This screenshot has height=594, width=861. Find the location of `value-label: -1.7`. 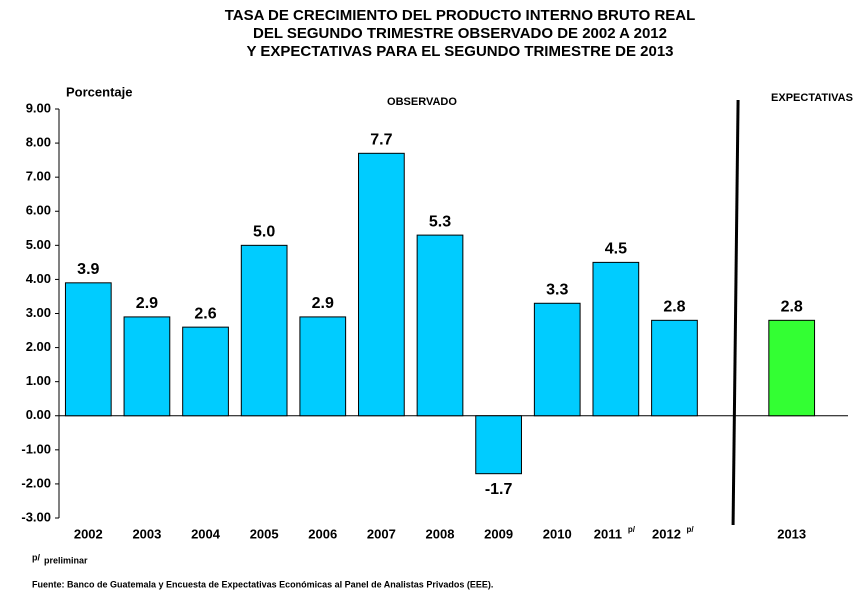

value-label: -1.7 is located at coordinates (499, 489).